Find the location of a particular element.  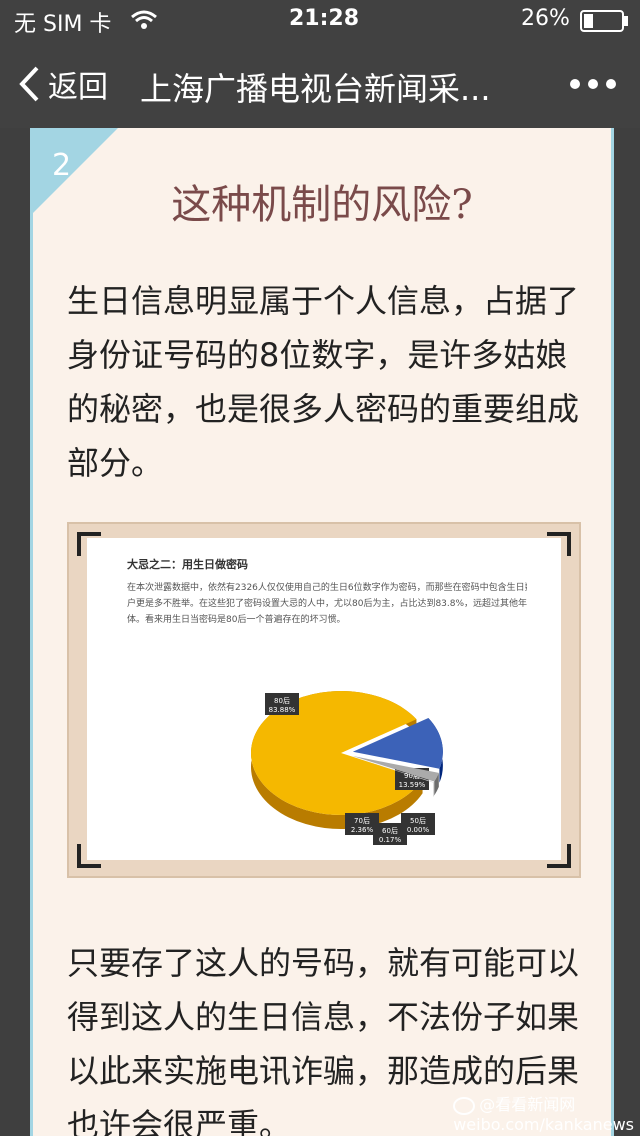

wifi-icon is located at coordinates (144, 19).